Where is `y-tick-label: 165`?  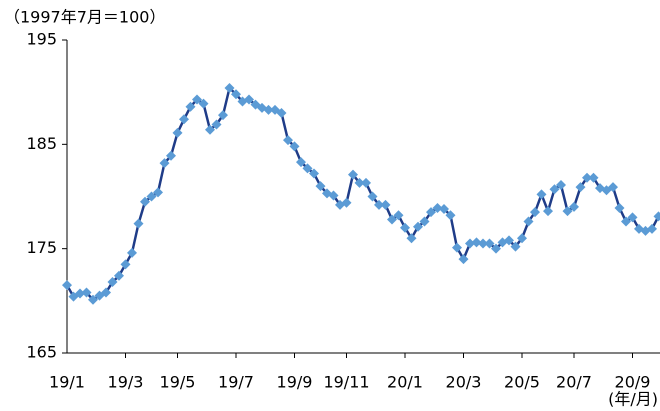 y-tick-label: 165 is located at coordinates (41, 352).